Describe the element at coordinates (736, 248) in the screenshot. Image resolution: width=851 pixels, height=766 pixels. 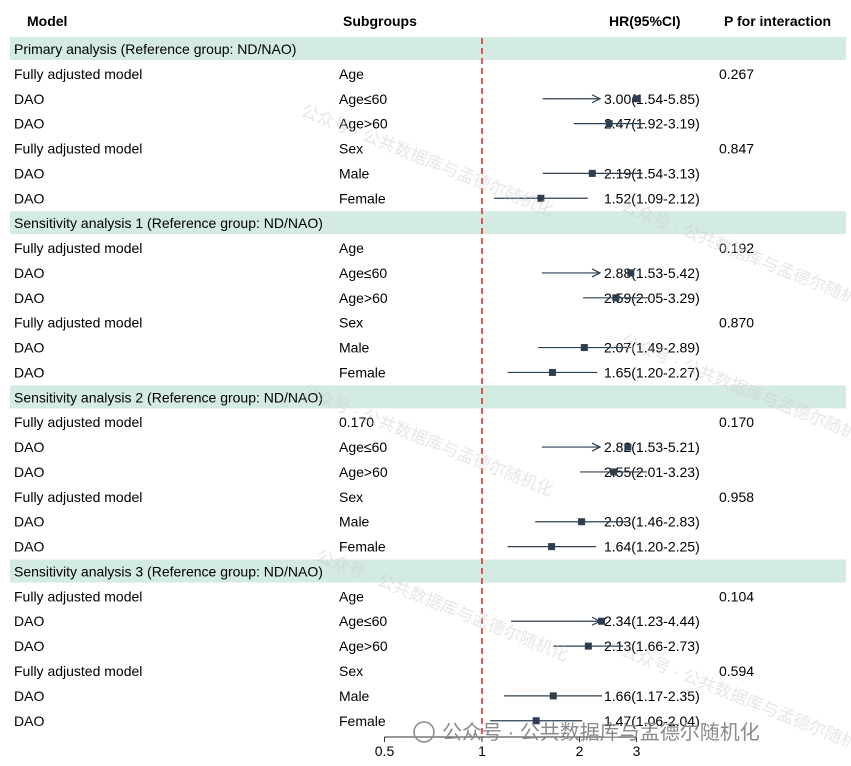
I see `p-value: 0.192` at that location.